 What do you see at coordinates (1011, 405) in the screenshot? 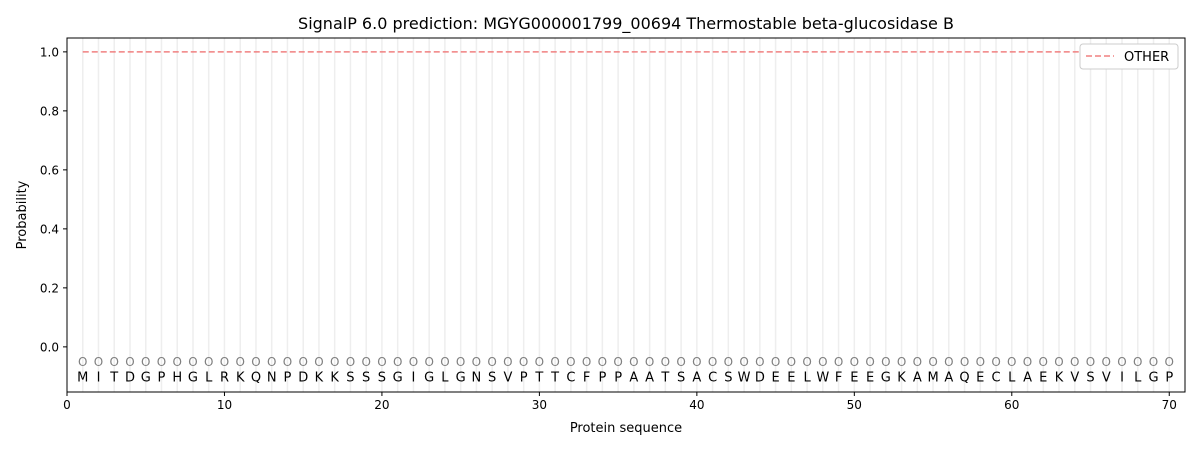
I see `x-tick-label: 60` at bounding box center [1011, 405].